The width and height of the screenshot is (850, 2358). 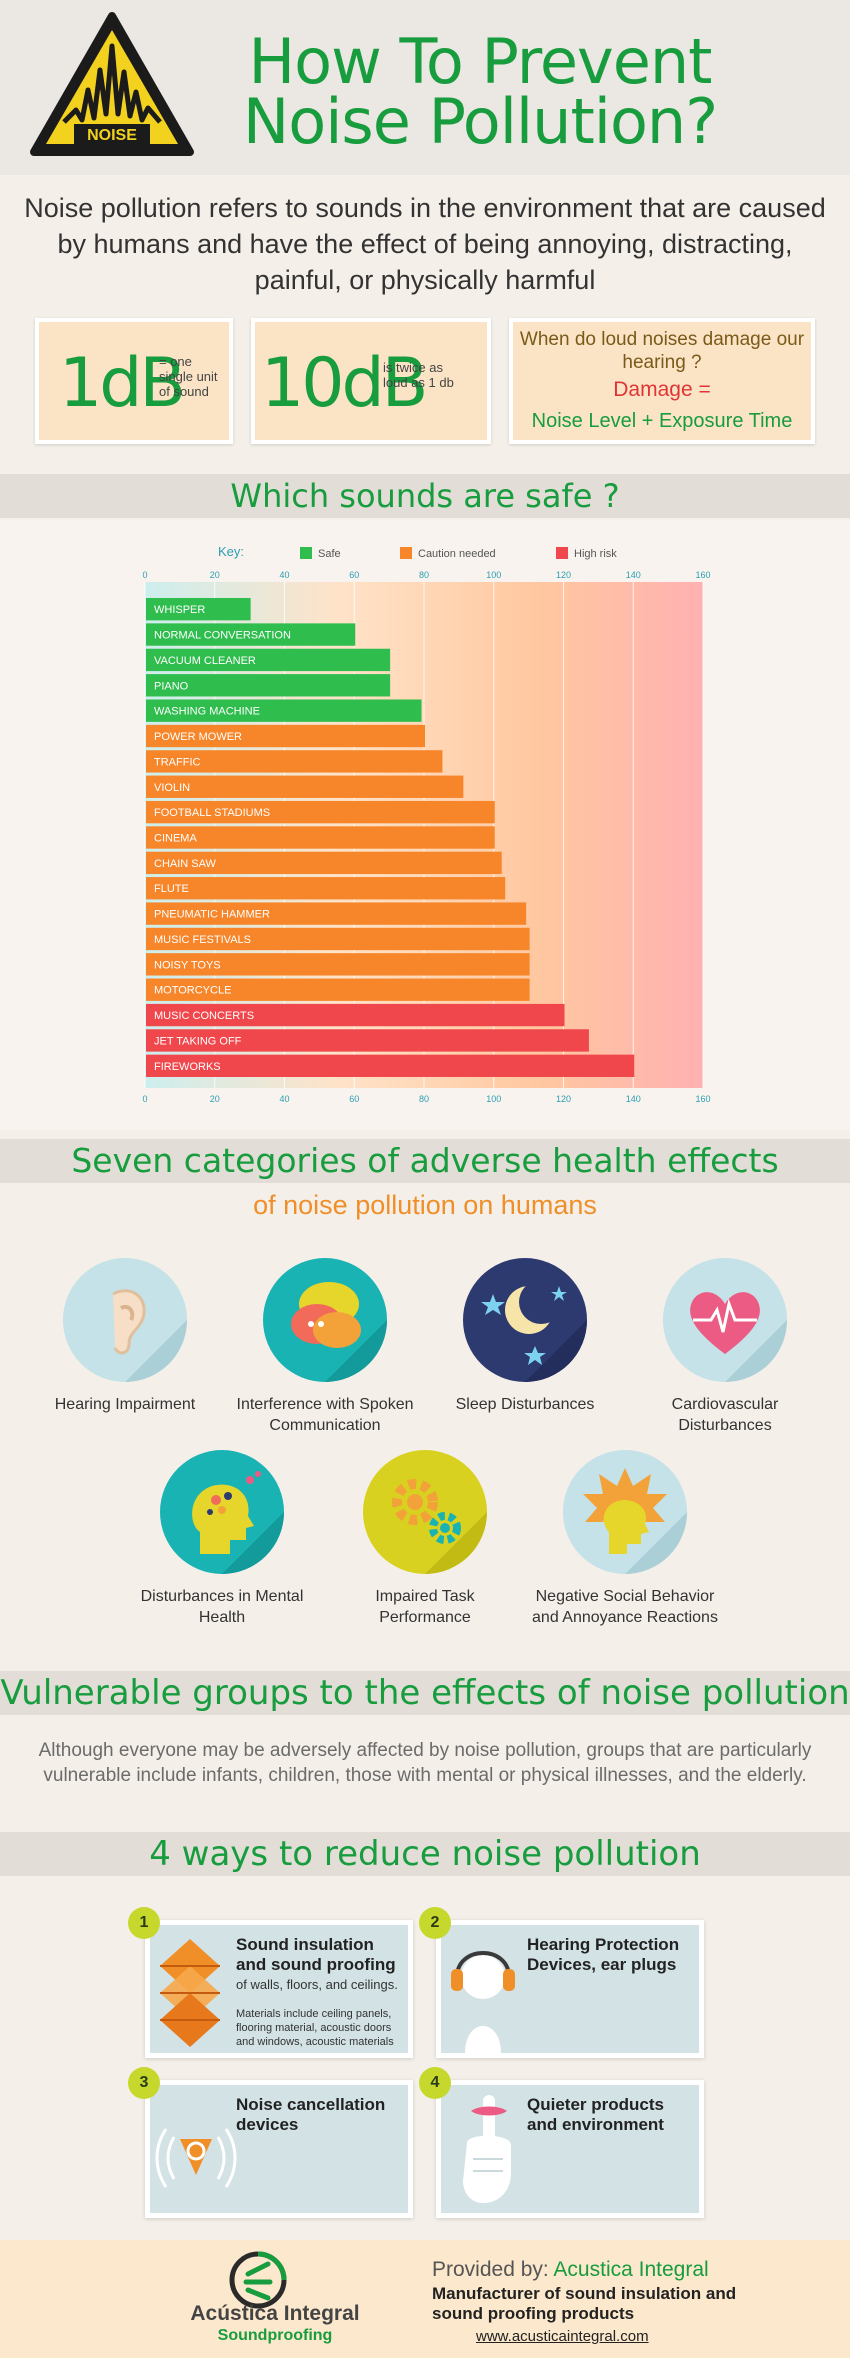 I want to click on noise-warning-sign-icon: NOISE, so click(x=112, y=84).